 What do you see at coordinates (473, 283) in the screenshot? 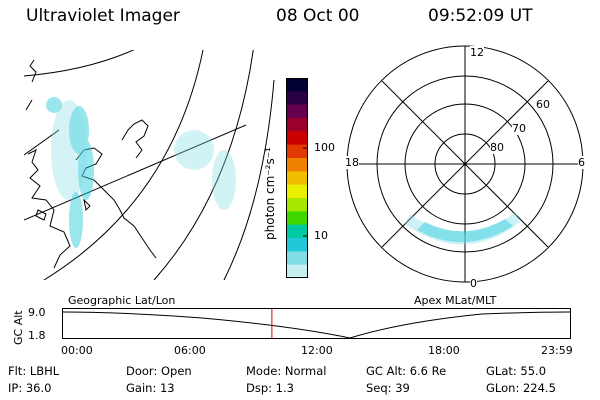
I see `mlt-label-0: 0` at bounding box center [473, 283].